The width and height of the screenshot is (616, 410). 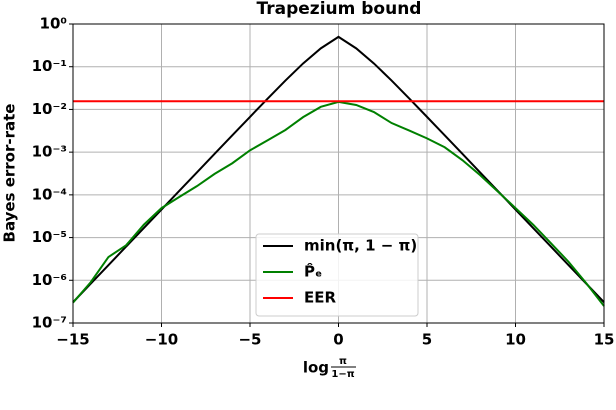 What do you see at coordinates (360, 246) in the screenshot?
I see `legend-label: min(π, 1 − π)` at bounding box center [360, 246].